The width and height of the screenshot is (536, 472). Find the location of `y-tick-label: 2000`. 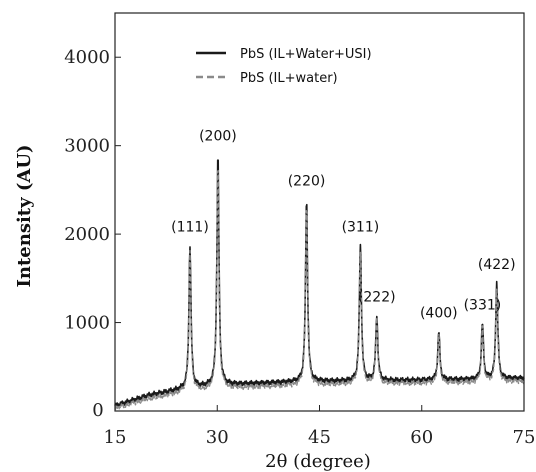

y-tick-label: 2000 is located at coordinates (87, 234).